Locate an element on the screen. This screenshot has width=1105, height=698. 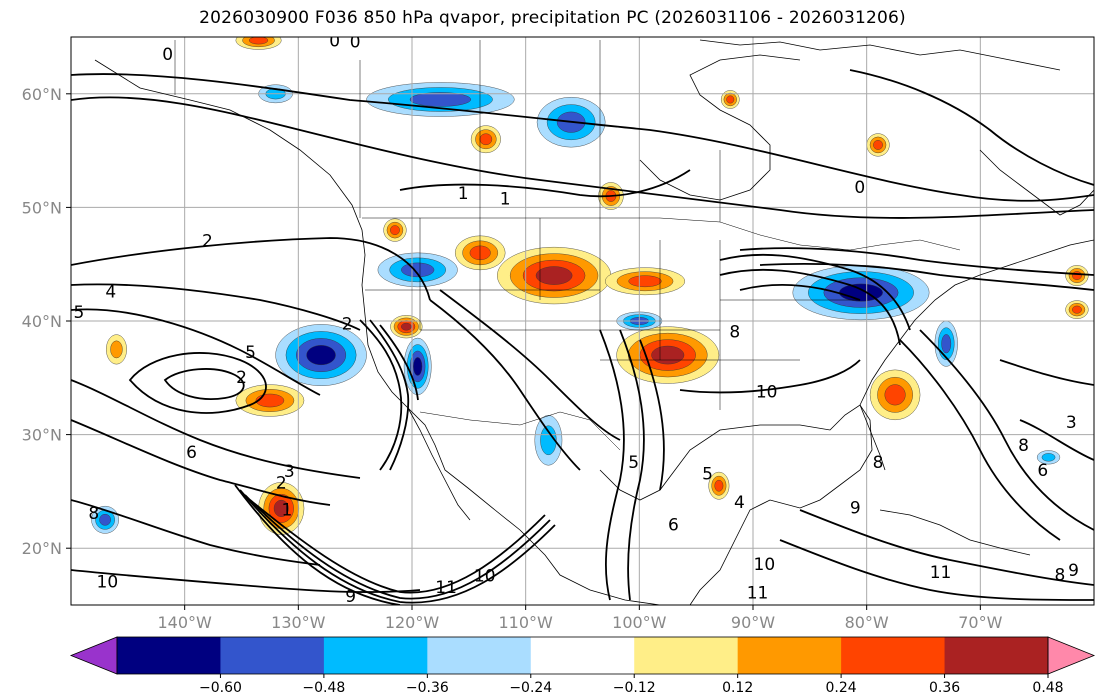
colorbar-tick-label: 0.48 is located at coordinates (1047, 688).